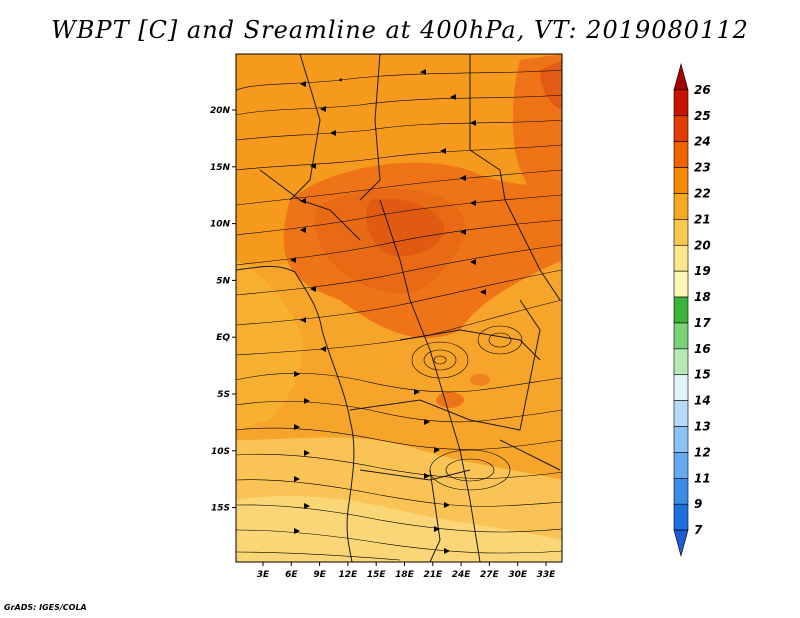 The image size is (800, 618). I want to click on colorbar-label: 22, so click(702, 193).